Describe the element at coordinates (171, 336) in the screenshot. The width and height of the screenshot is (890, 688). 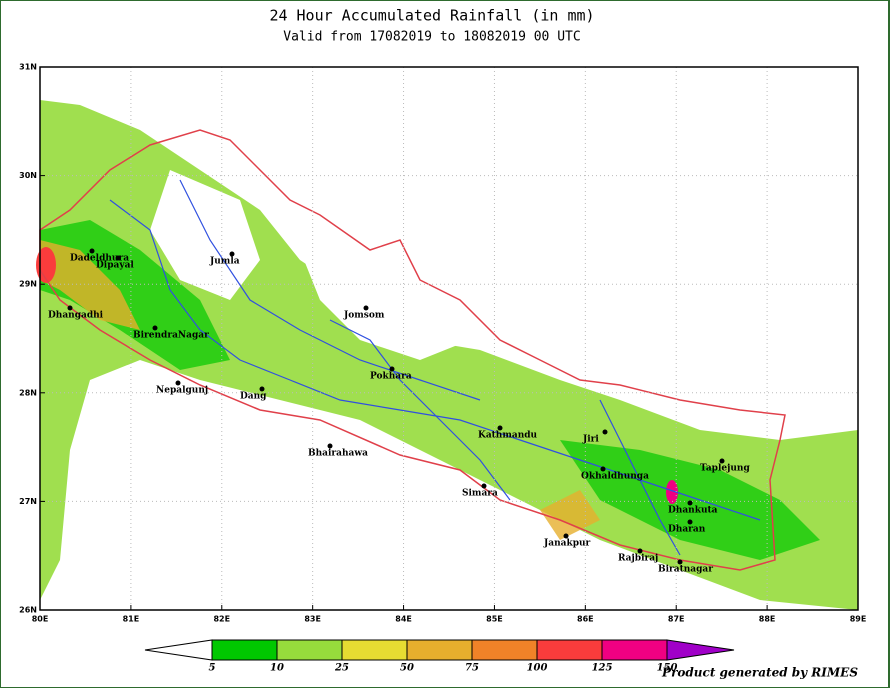
I see `city-label: BirendraNagar` at that location.